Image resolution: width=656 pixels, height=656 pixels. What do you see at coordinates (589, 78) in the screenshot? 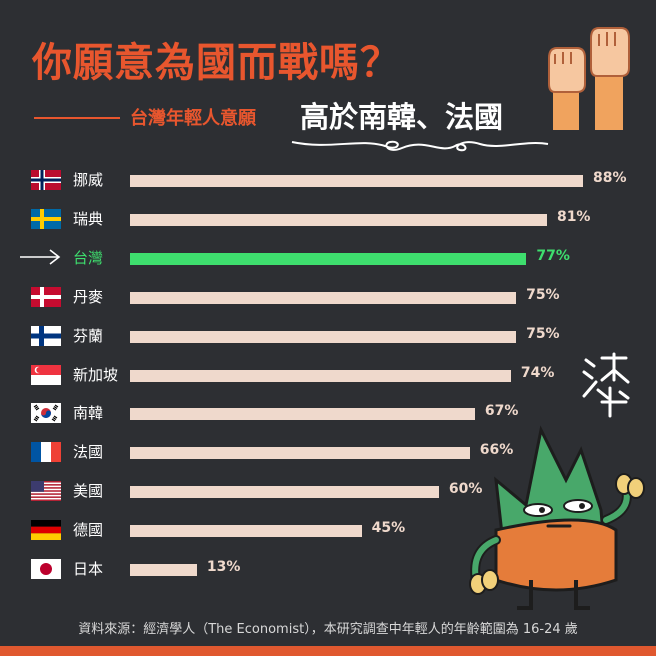
I see `raised-fists-icon` at bounding box center [589, 78].